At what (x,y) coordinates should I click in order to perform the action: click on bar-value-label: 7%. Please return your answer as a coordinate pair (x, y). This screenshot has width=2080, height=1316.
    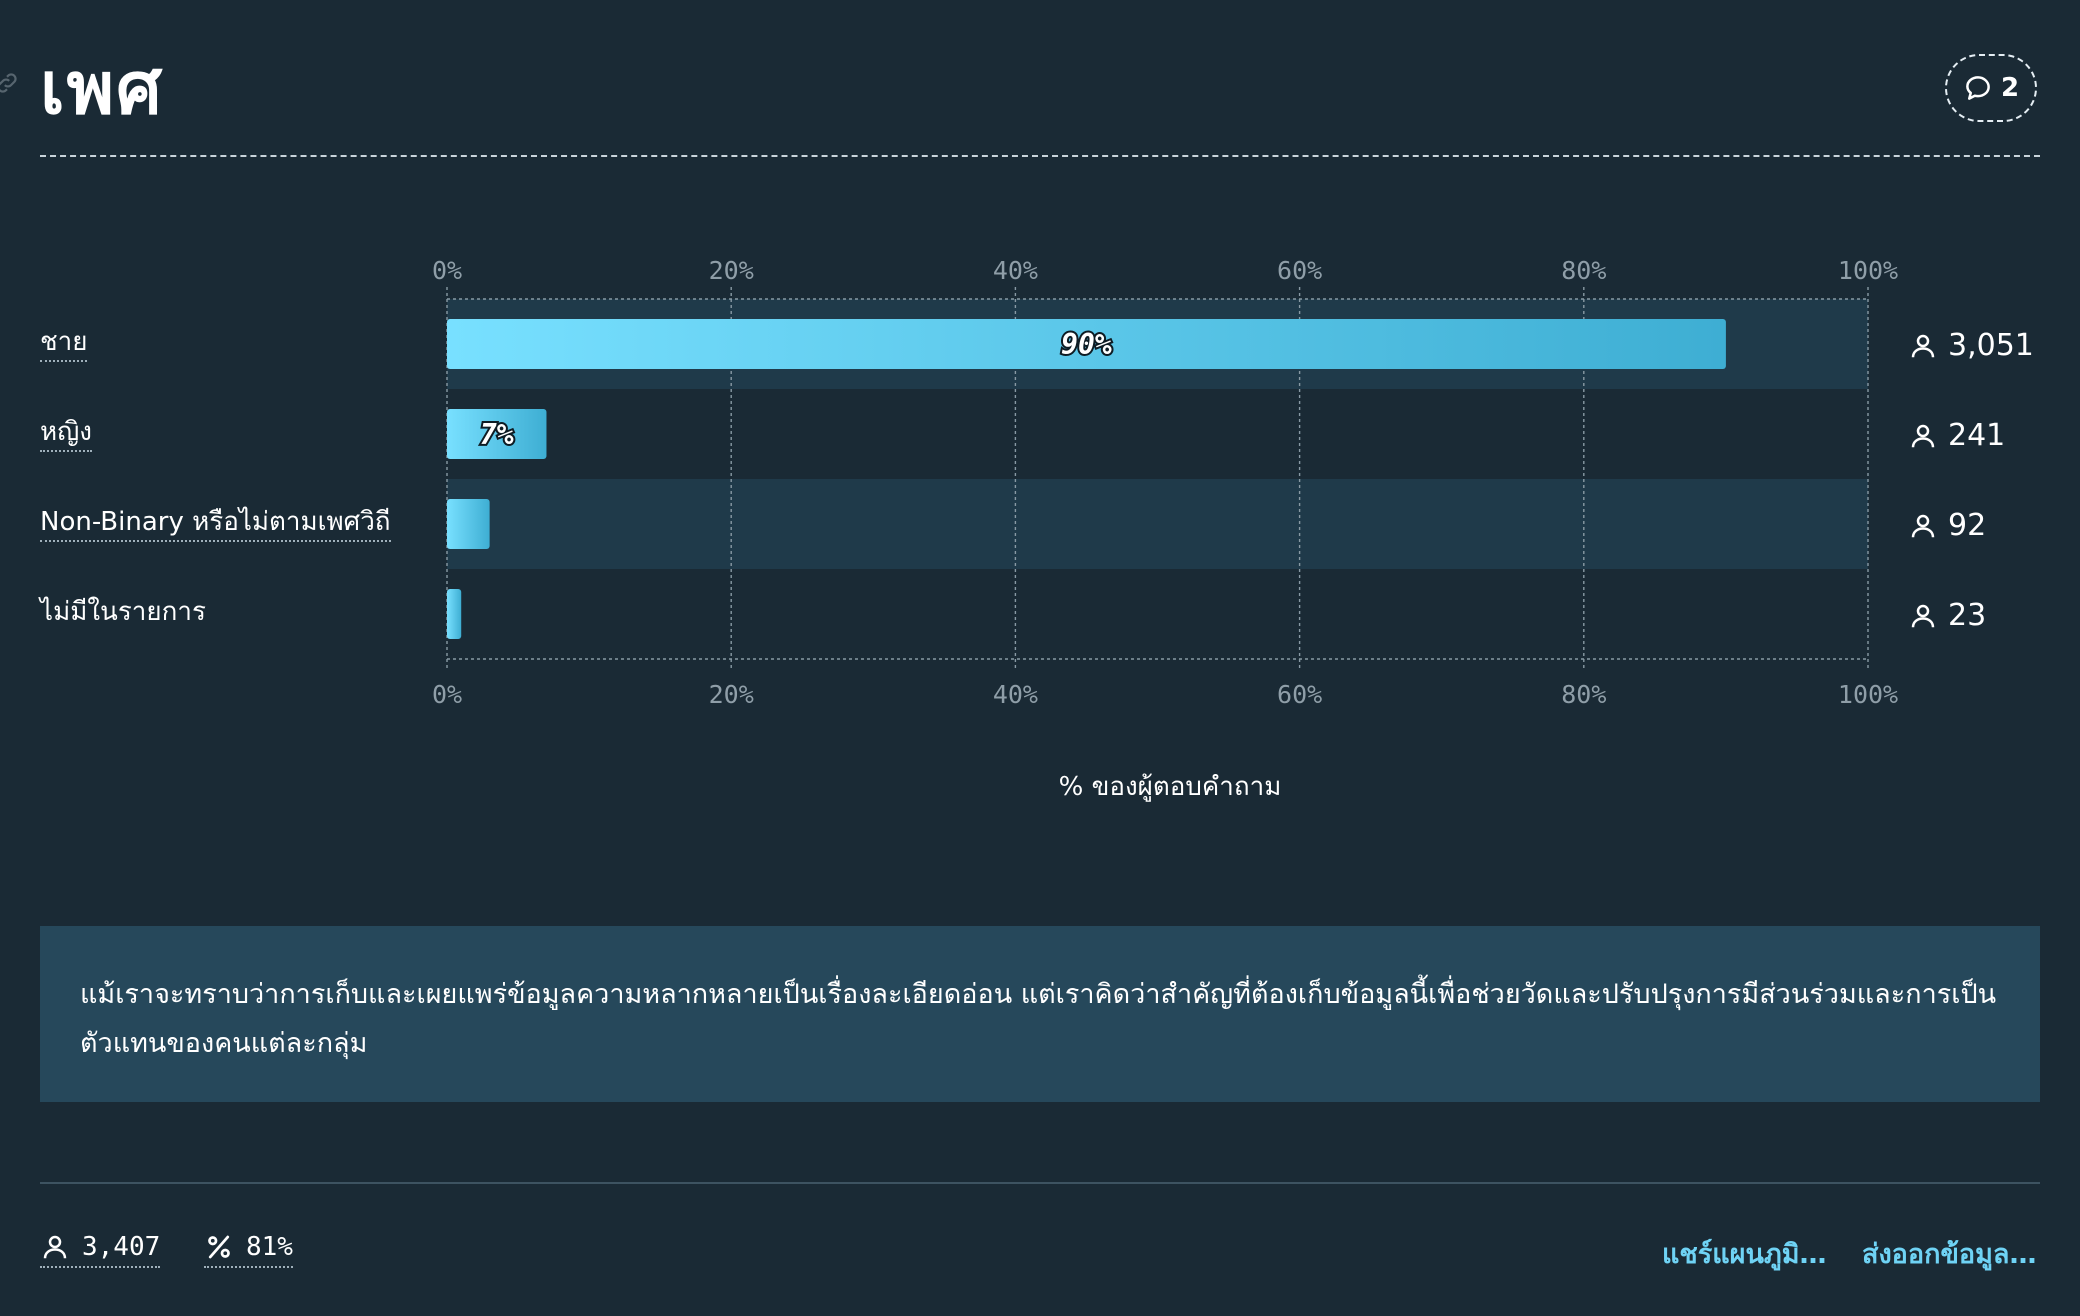
    Looking at the image, I should click on (497, 434).